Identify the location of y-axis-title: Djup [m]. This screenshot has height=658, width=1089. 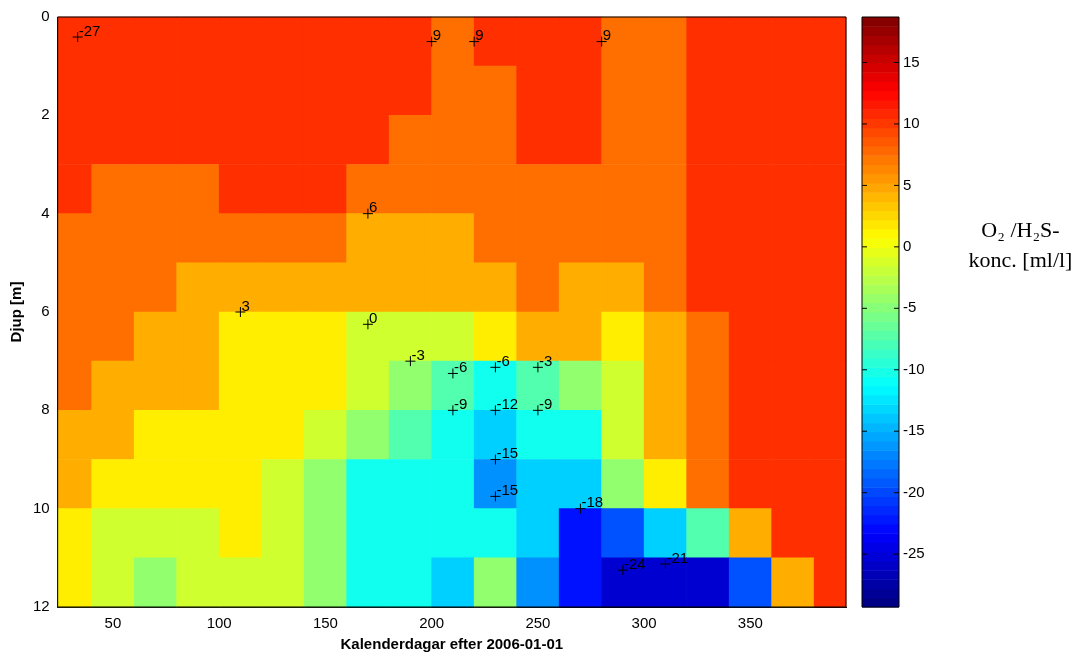
(16, 312).